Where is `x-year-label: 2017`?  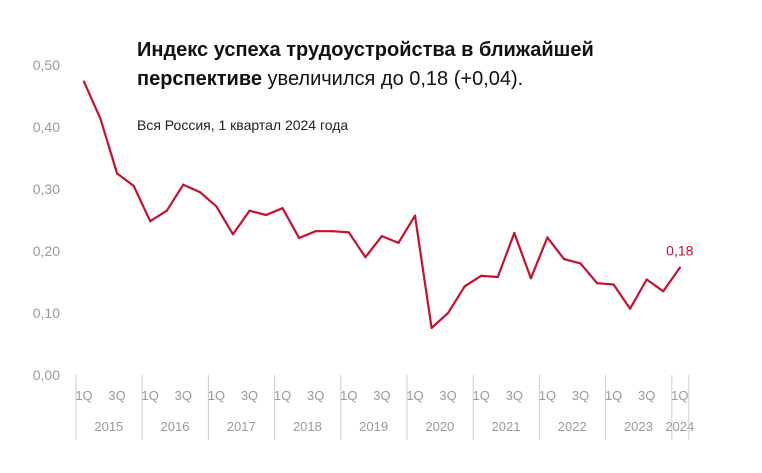
x-year-label: 2017 is located at coordinates (241, 426).